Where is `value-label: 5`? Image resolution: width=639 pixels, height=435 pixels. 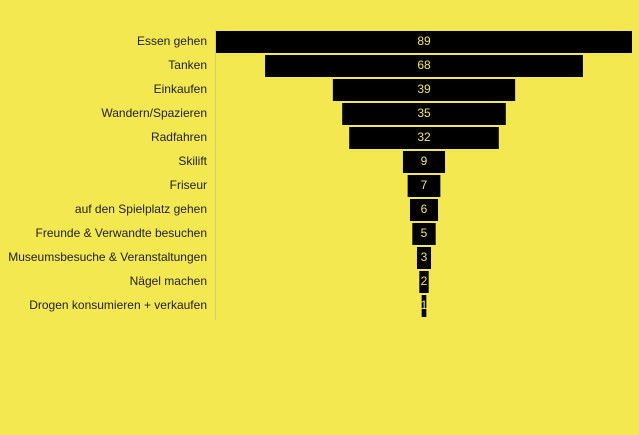
value-label: 5 is located at coordinates (424, 233).